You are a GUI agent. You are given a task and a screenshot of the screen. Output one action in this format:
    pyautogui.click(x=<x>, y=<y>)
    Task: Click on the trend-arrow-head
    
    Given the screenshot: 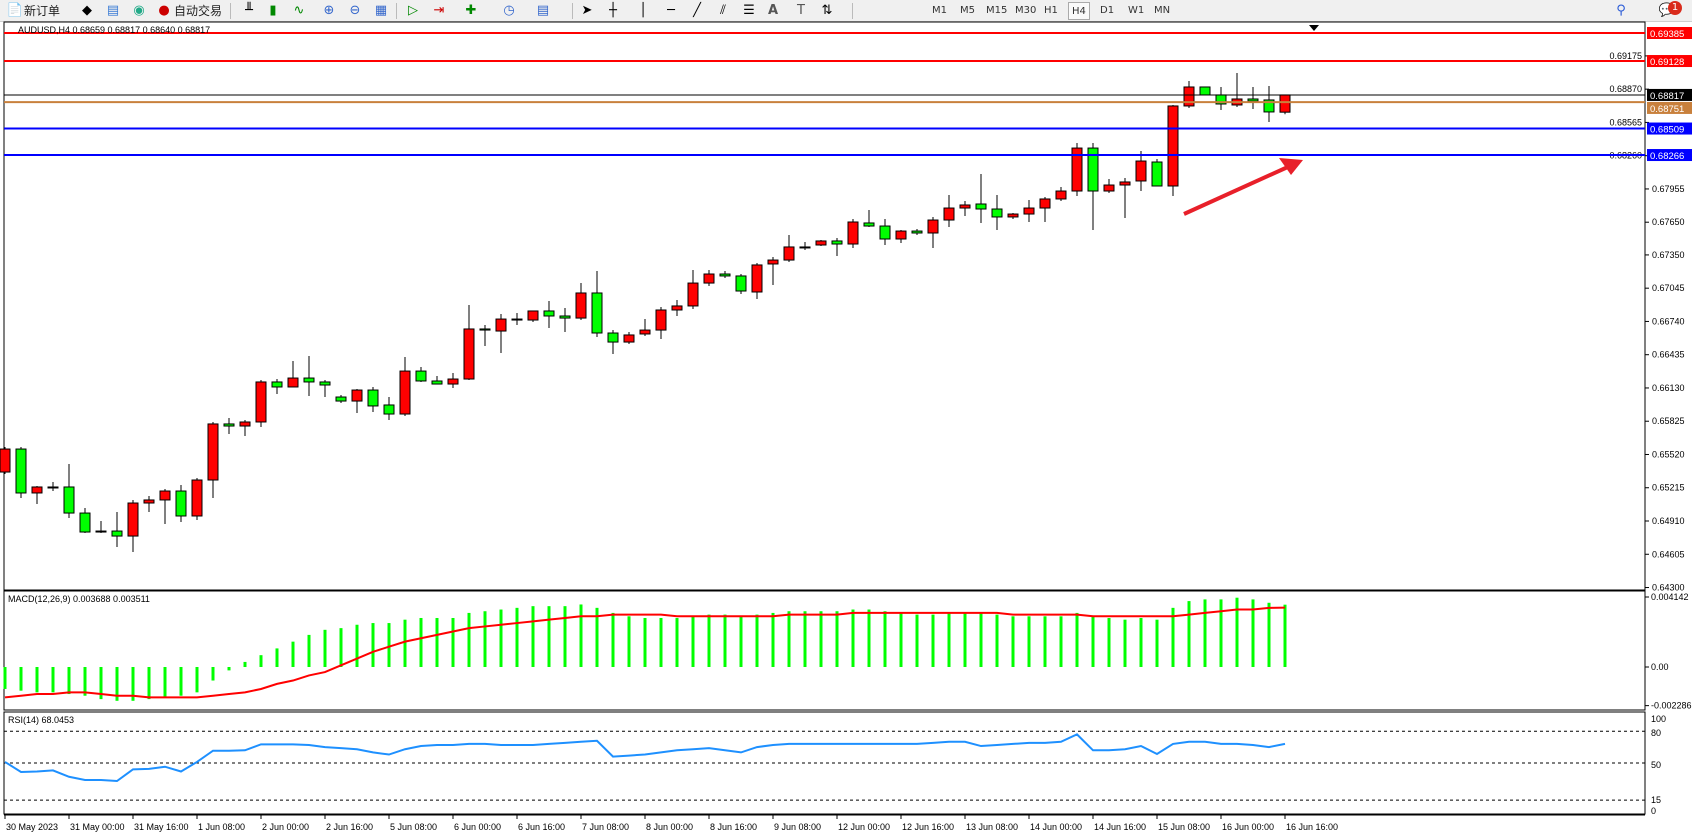 What is the action you would take?
    pyautogui.click(x=1291, y=166)
    